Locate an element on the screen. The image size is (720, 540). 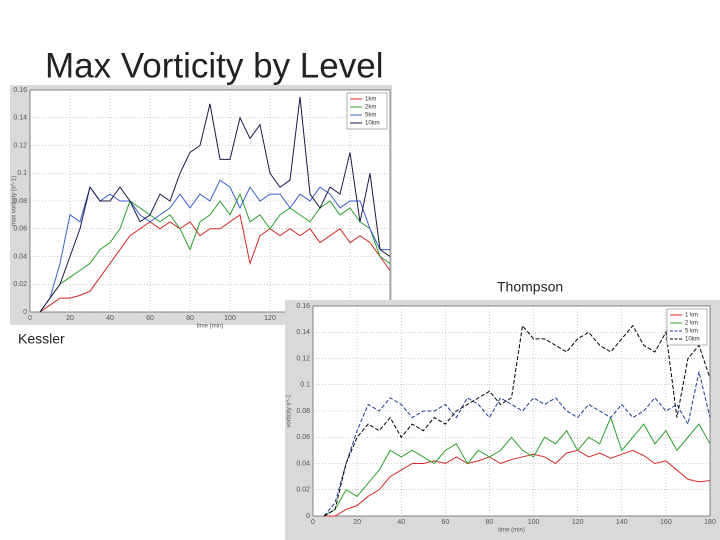
legend-label: 5 km is located at coordinates (691, 332).